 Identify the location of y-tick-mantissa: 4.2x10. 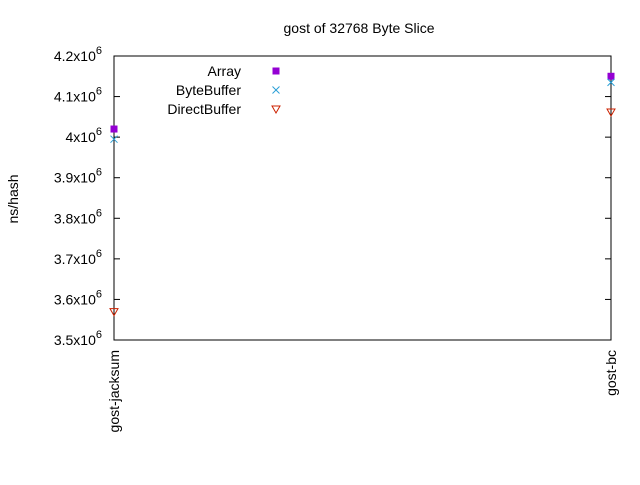
(75, 56).